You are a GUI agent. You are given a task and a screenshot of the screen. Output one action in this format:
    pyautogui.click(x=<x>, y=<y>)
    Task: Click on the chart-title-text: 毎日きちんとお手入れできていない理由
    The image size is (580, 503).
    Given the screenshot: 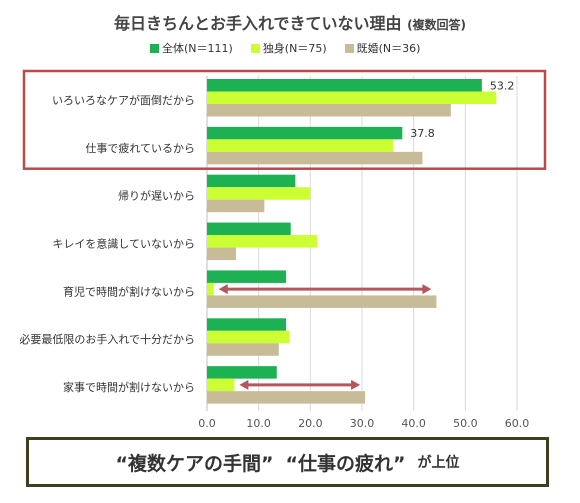 What is the action you would take?
    pyautogui.click(x=257, y=23)
    